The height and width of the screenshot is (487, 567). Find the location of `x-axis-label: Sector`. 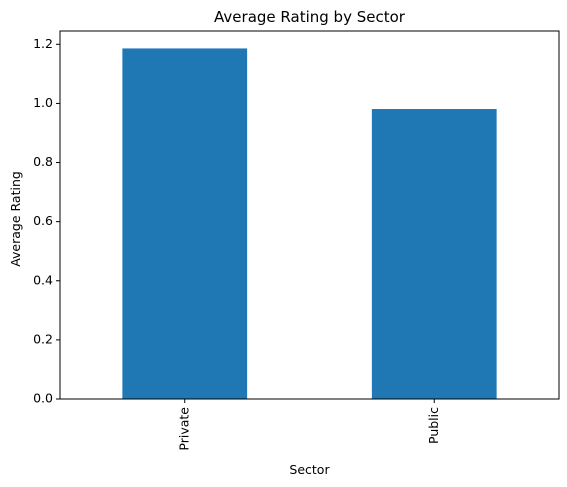

x-axis-label: Sector is located at coordinates (309, 469).